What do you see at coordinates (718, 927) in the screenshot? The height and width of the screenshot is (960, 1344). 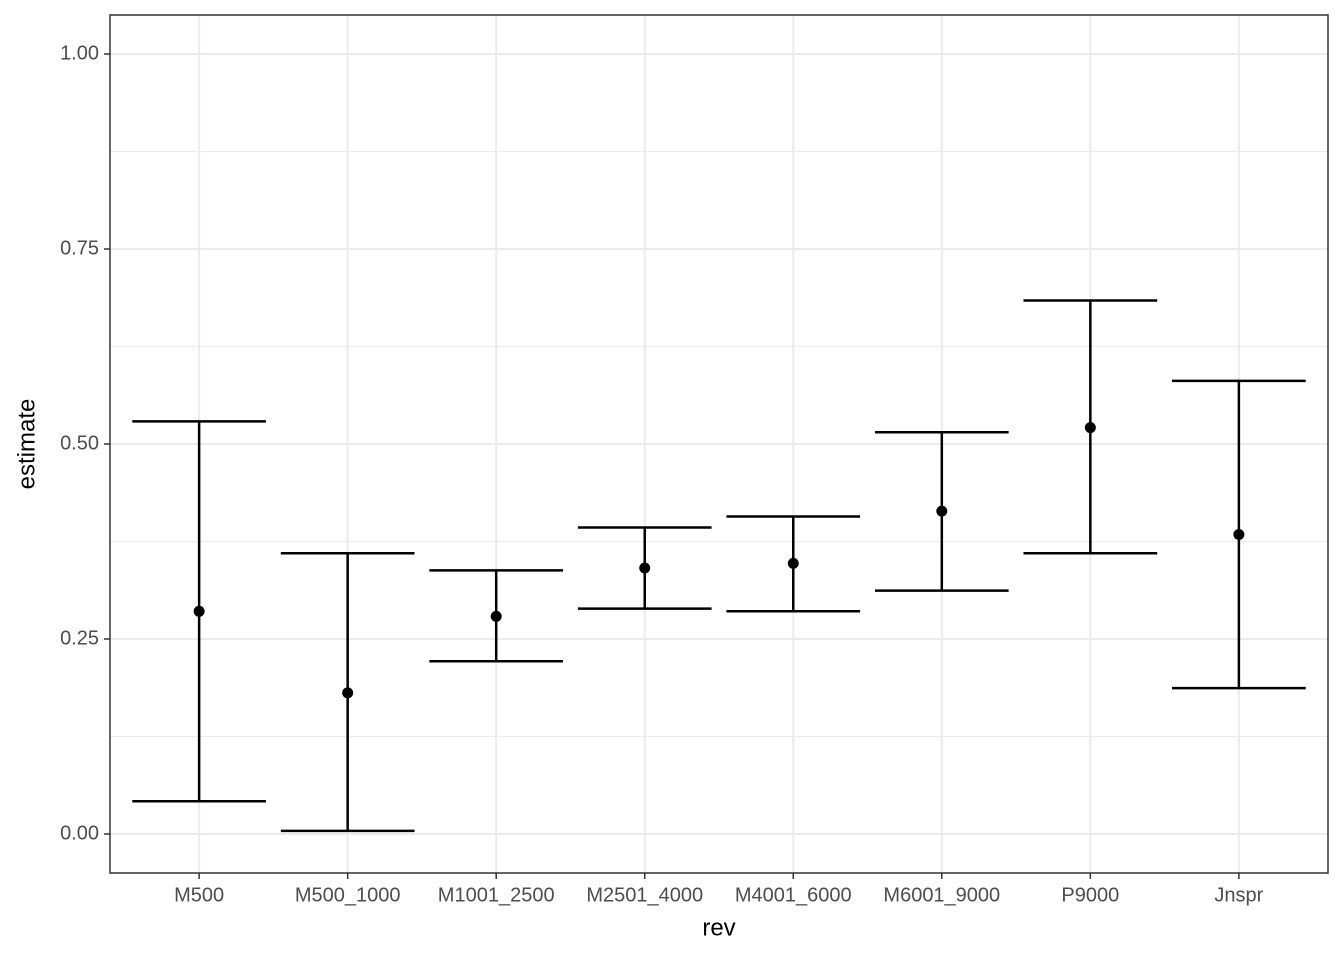 I see `x-axis-title: rev` at bounding box center [718, 927].